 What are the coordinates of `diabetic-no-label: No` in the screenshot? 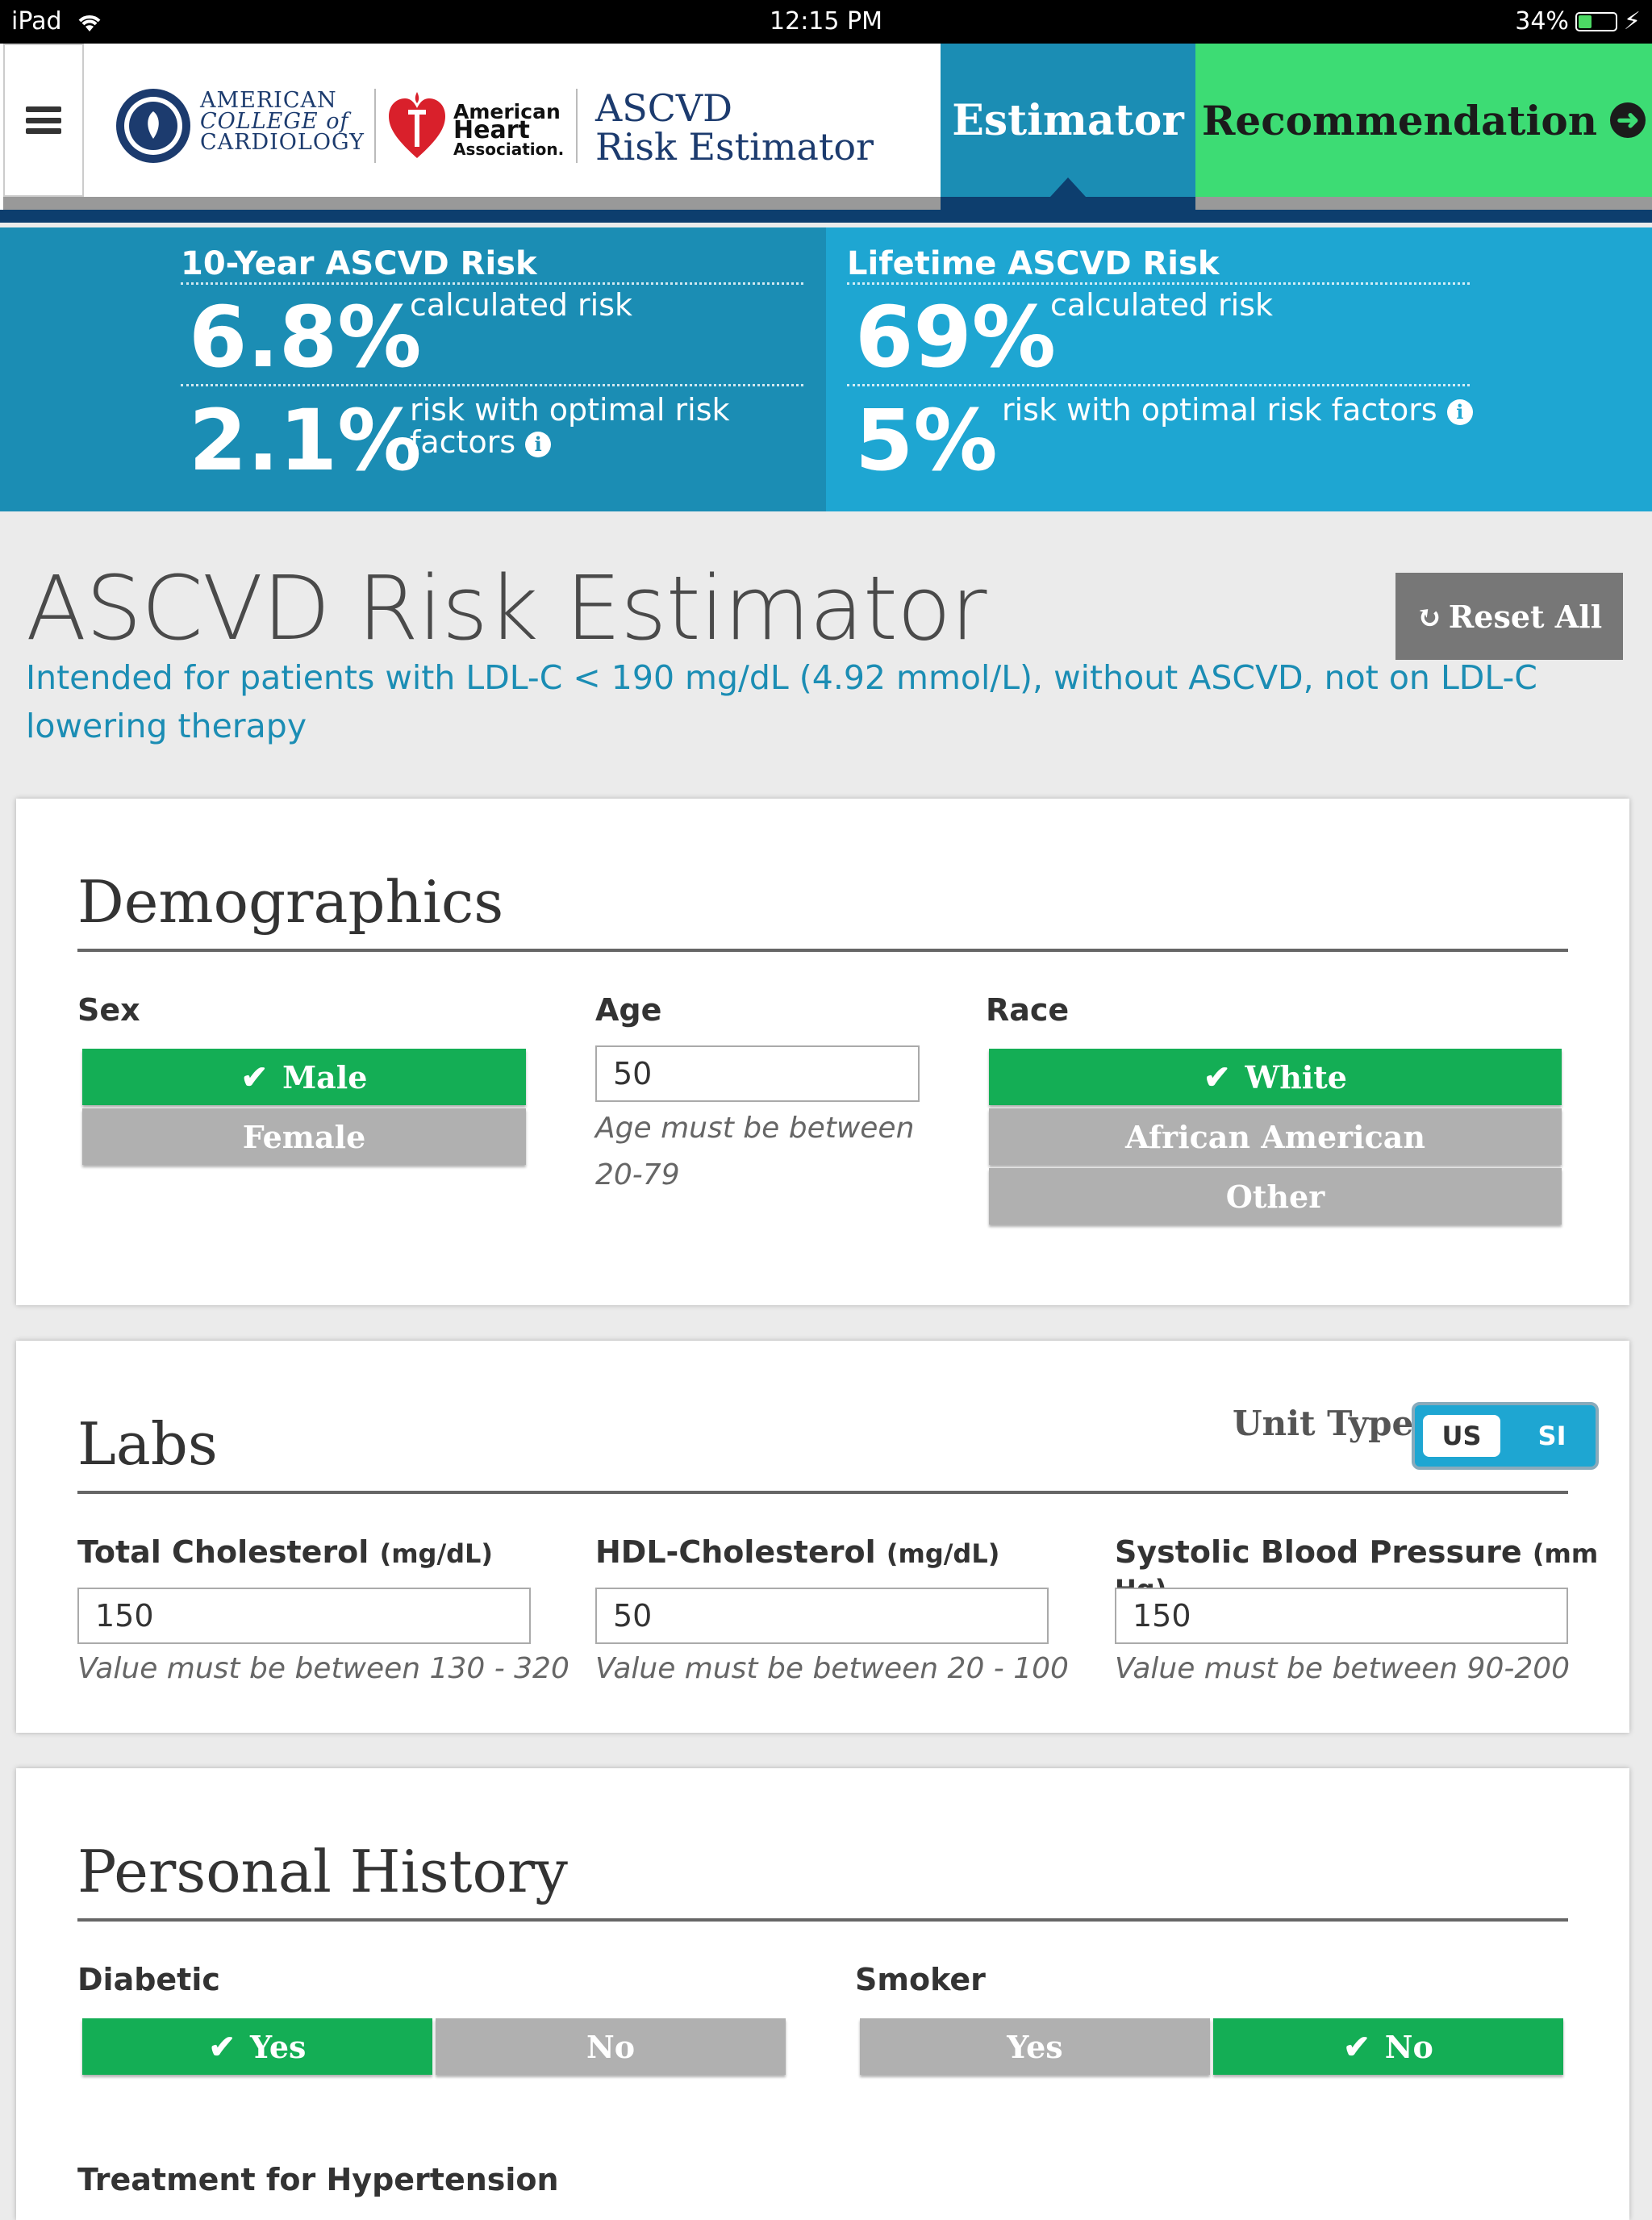 It's located at (611, 2046).